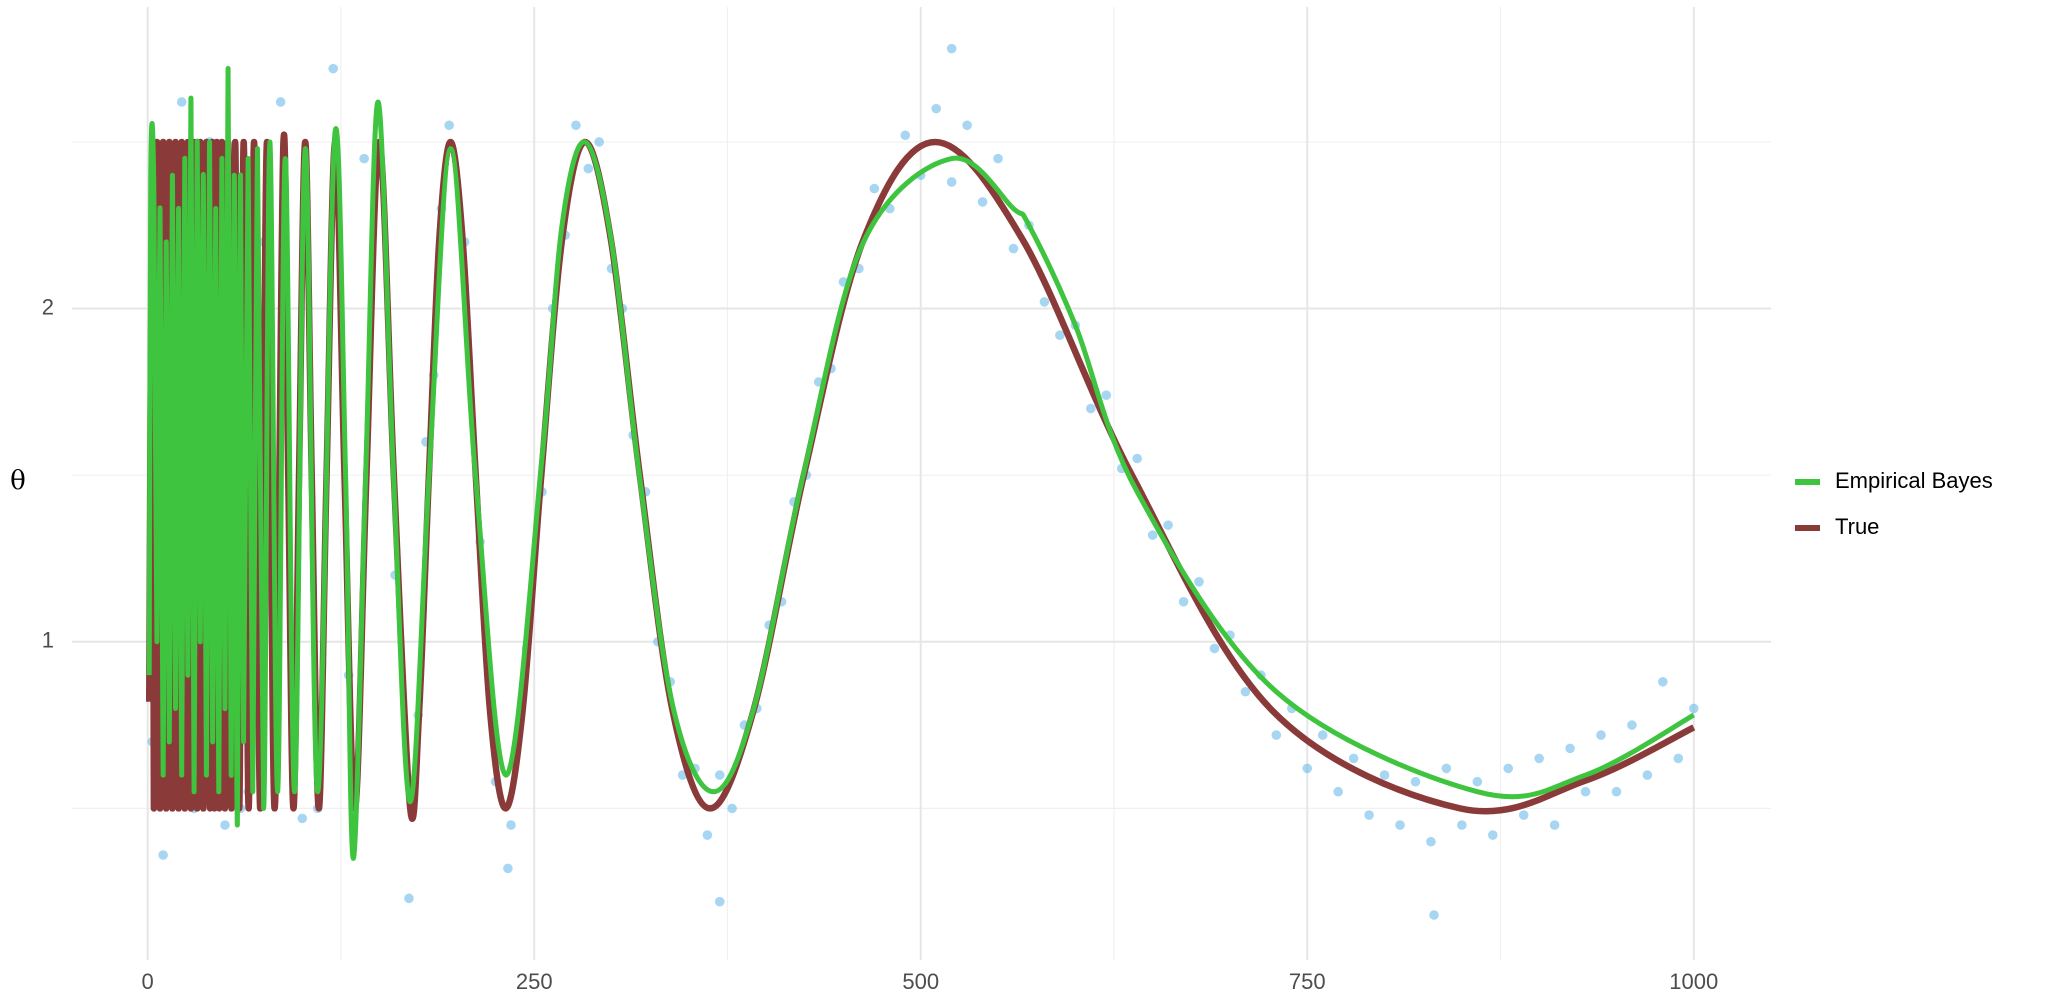  Describe the element at coordinates (1693, 981) in the screenshot. I see `x-tick-label: 1000` at that location.